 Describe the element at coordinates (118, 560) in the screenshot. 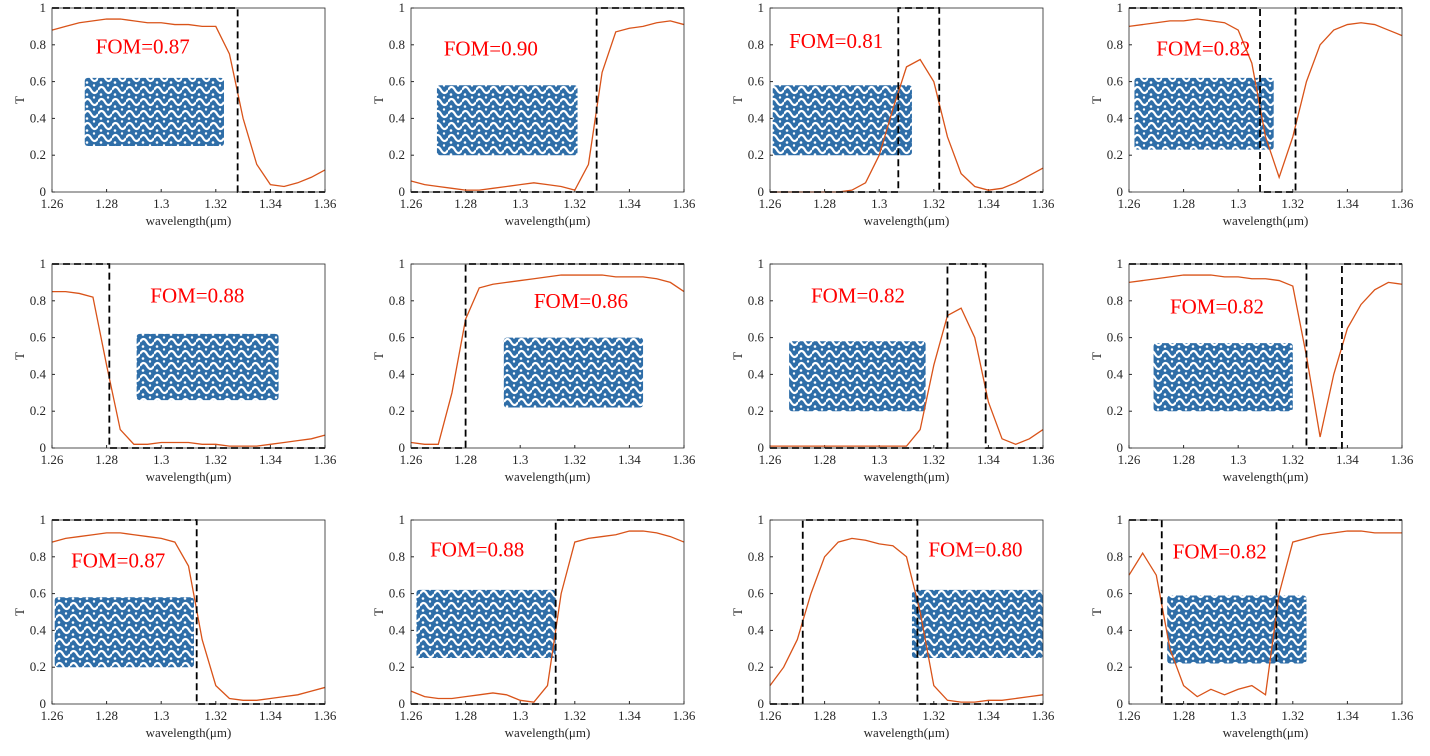

I see `fom-annotation: FOM=0.87` at that location.